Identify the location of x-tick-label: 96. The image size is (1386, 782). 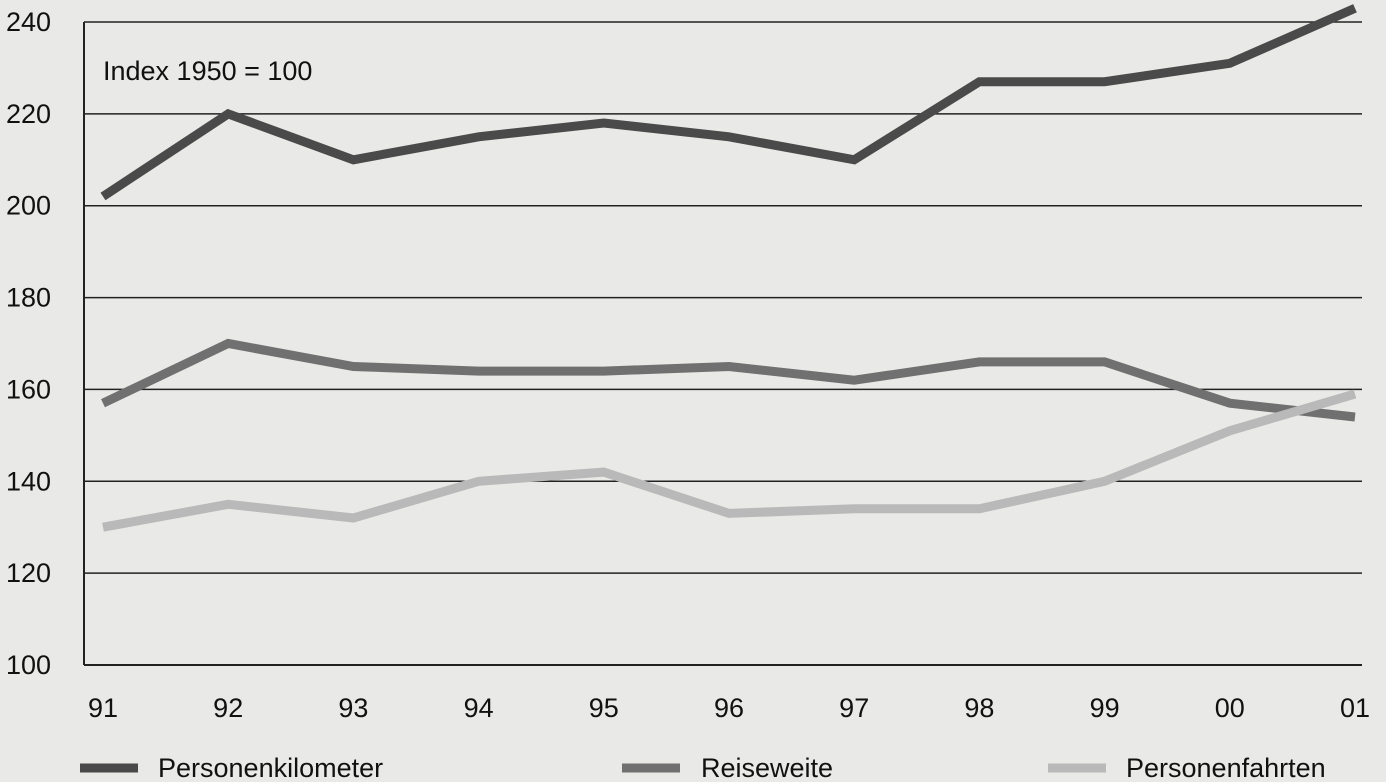
(729, 708).